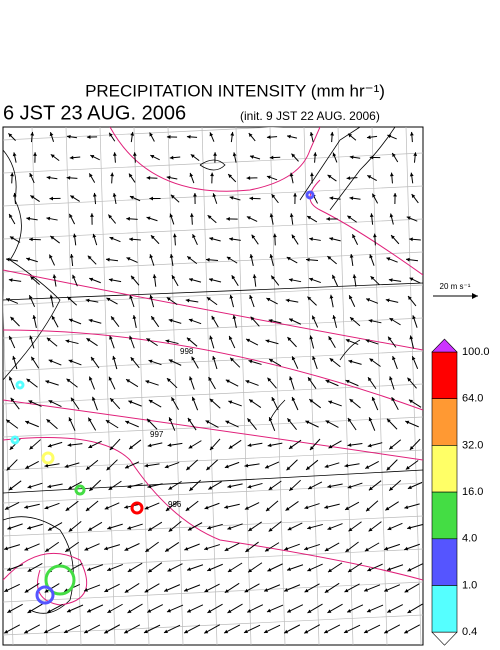 The height and width of the screenshot is (650, 500). I want to click on colorbar-label: 16.0, so click(472, 492).